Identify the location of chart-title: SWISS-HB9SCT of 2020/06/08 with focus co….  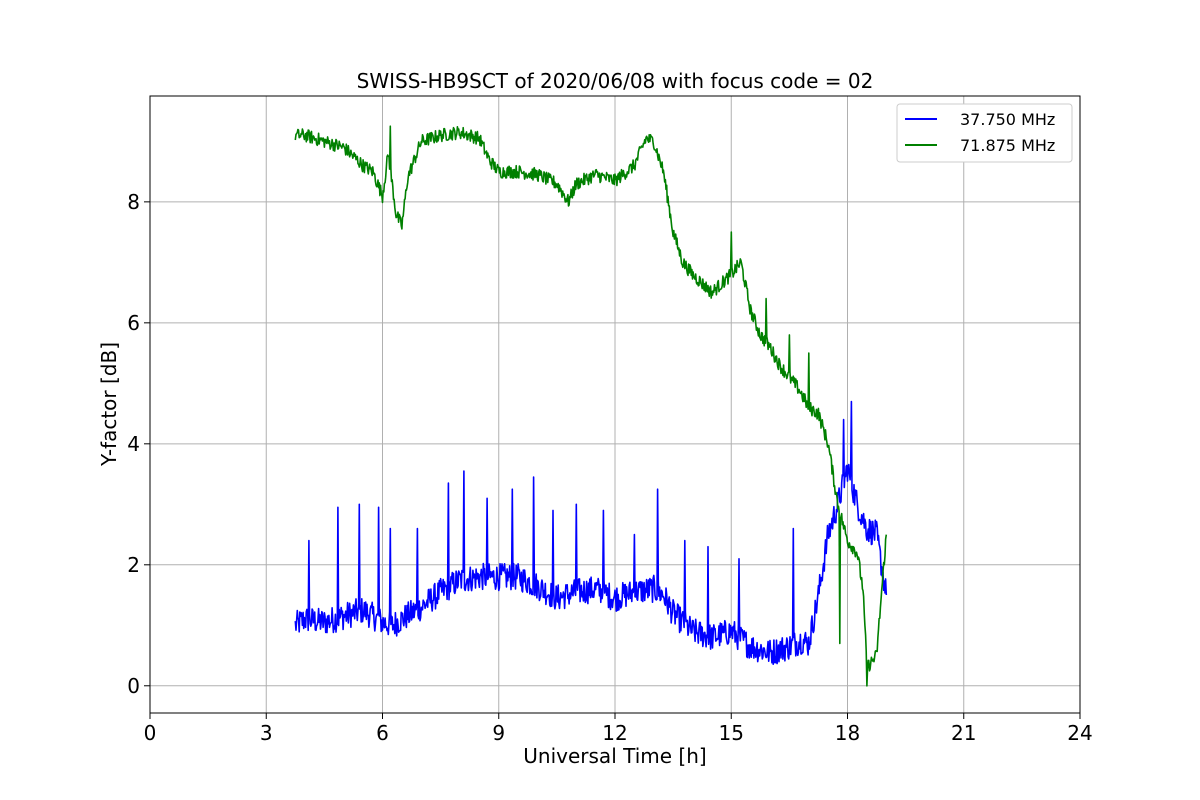
(615, 81).